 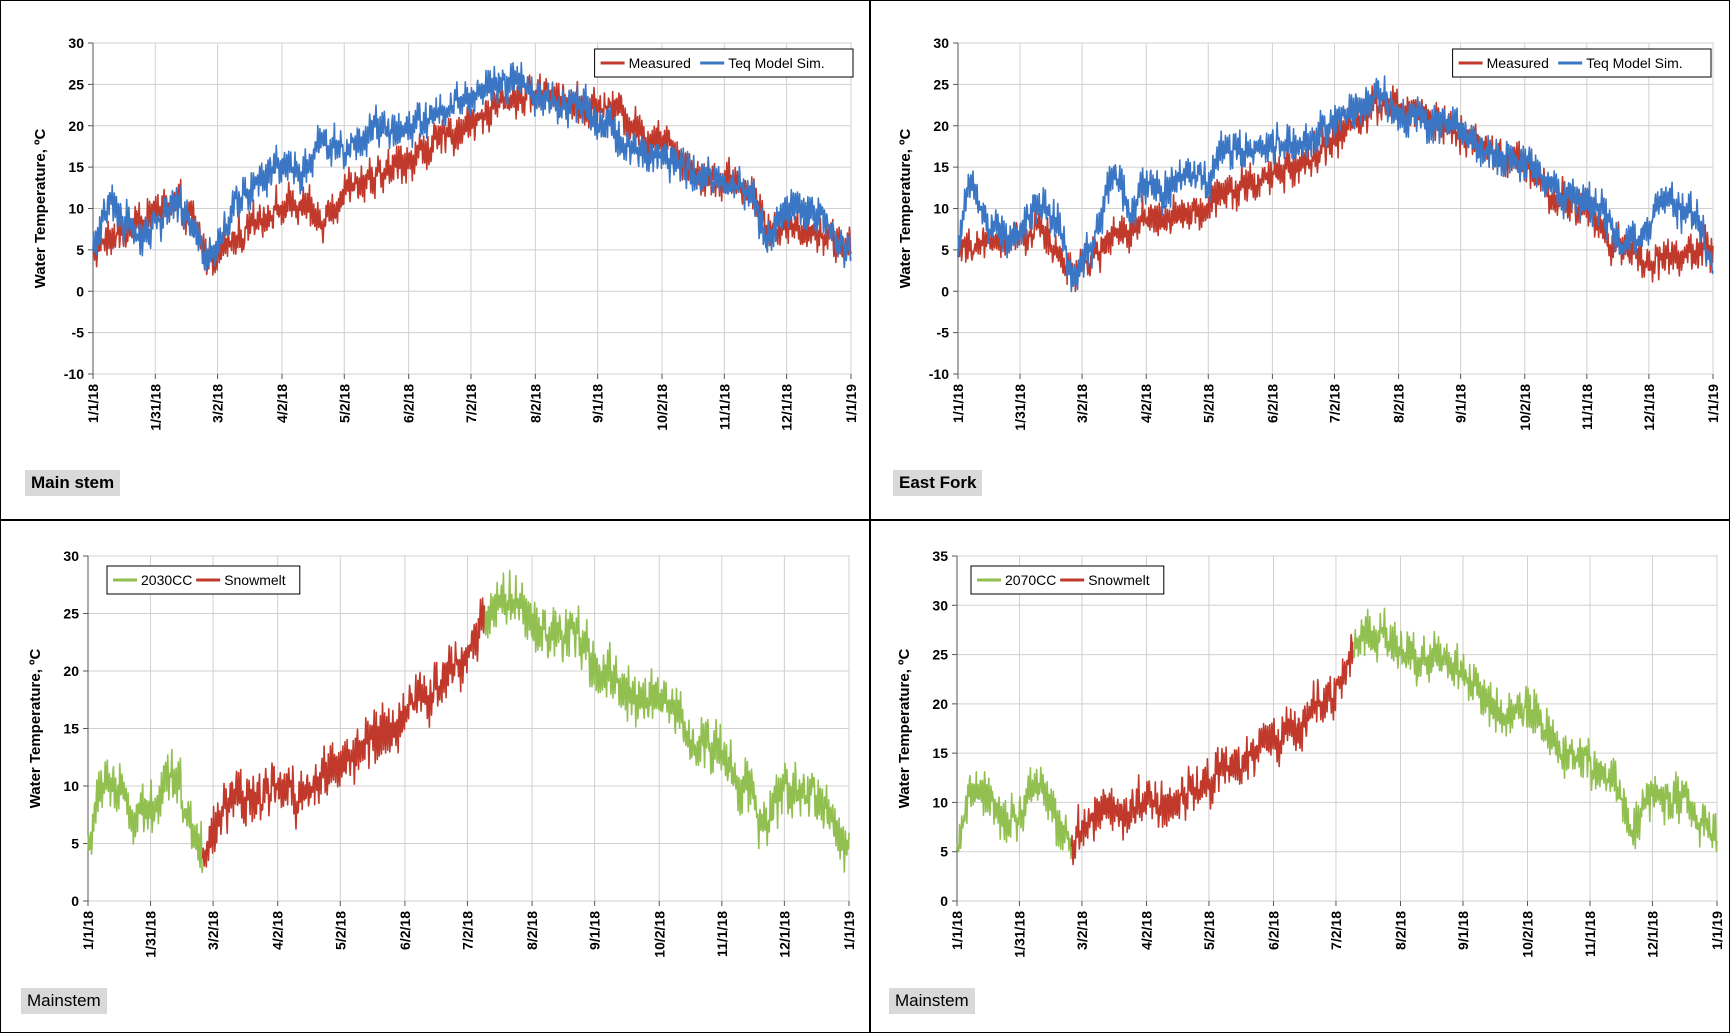 What do you see at coordinates (938, 483) in the screenshot?
I see `panel-label: East Fork` at bounding box center [938, 483].